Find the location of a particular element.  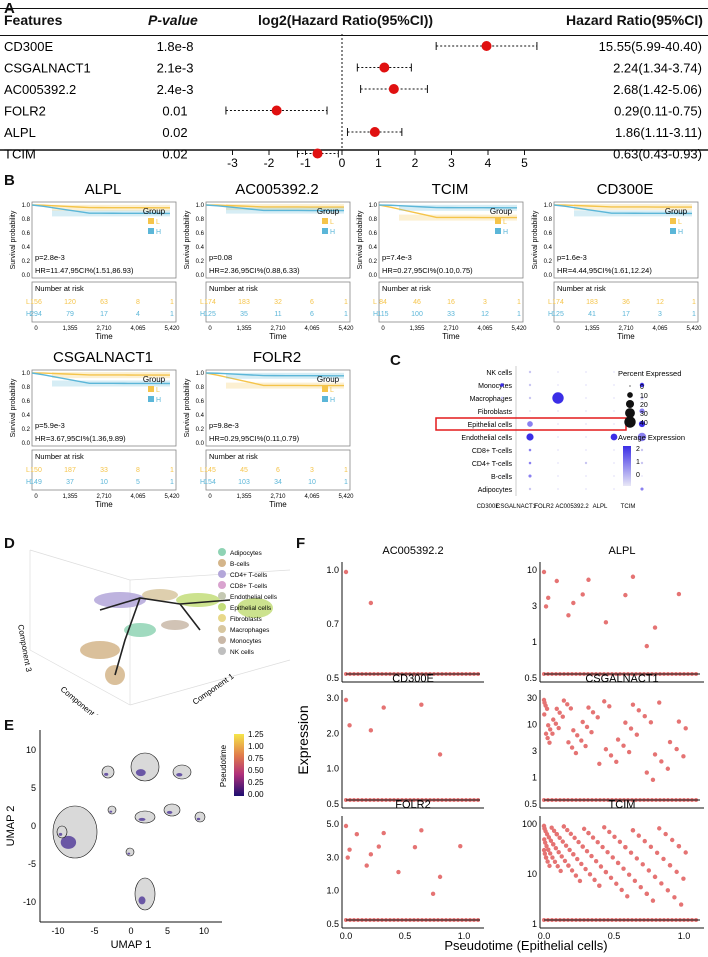

traj-cluster is located at coordinates (175, 625).